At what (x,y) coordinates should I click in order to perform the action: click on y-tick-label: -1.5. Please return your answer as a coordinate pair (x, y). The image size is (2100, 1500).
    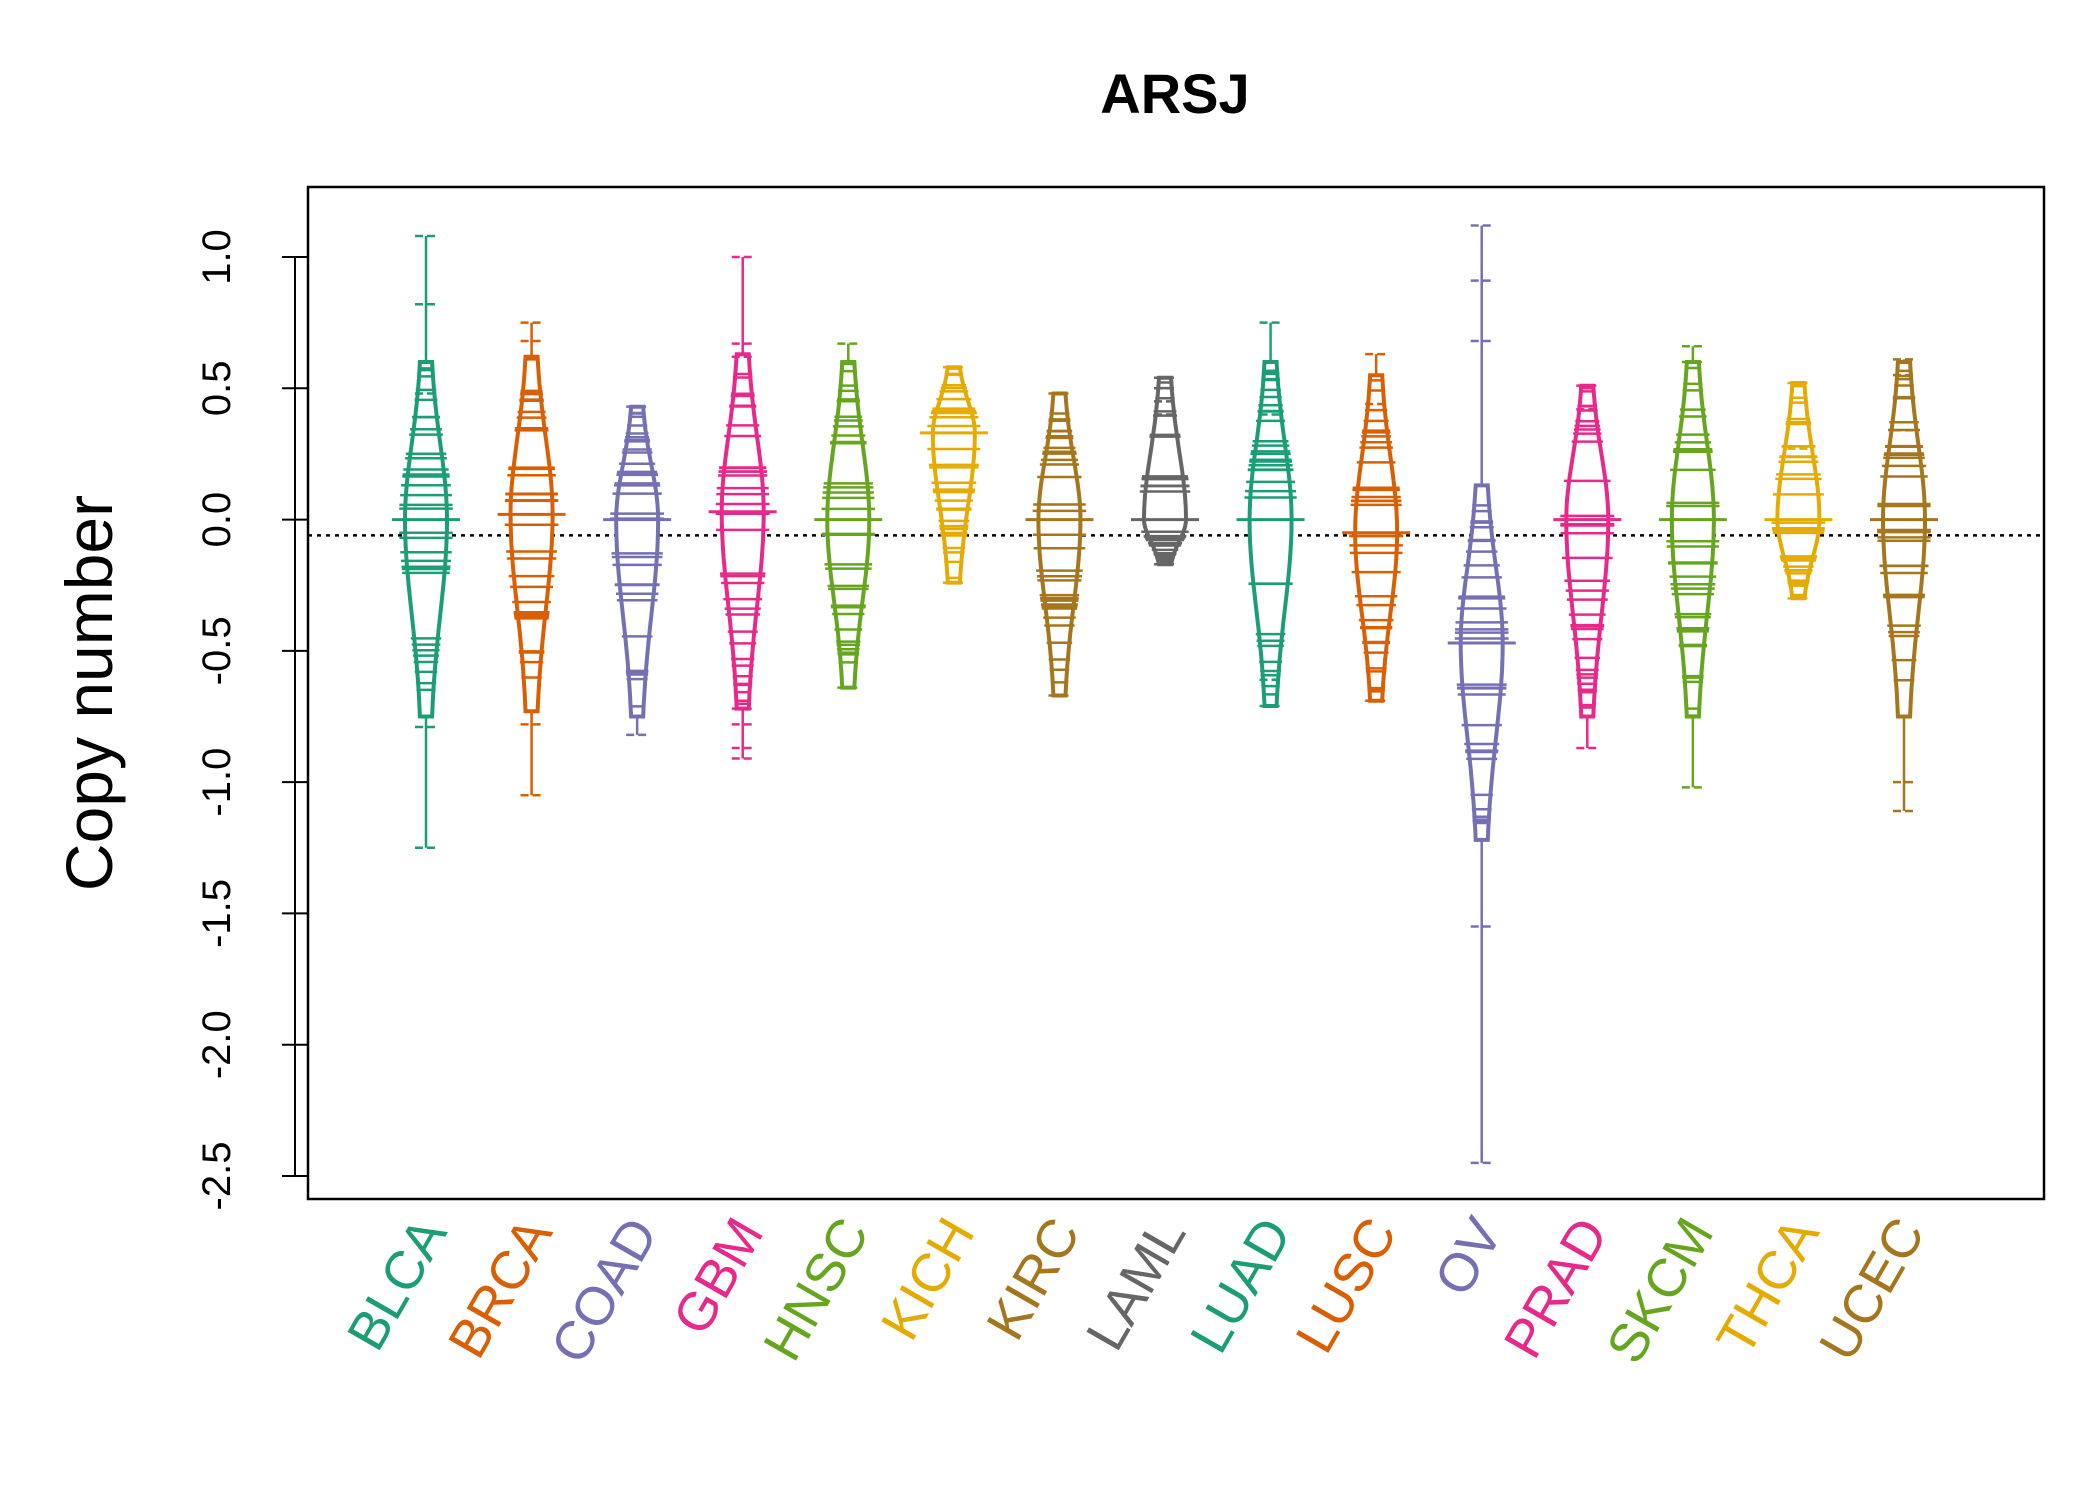
    Looking at the image, I should click on (217, 913).